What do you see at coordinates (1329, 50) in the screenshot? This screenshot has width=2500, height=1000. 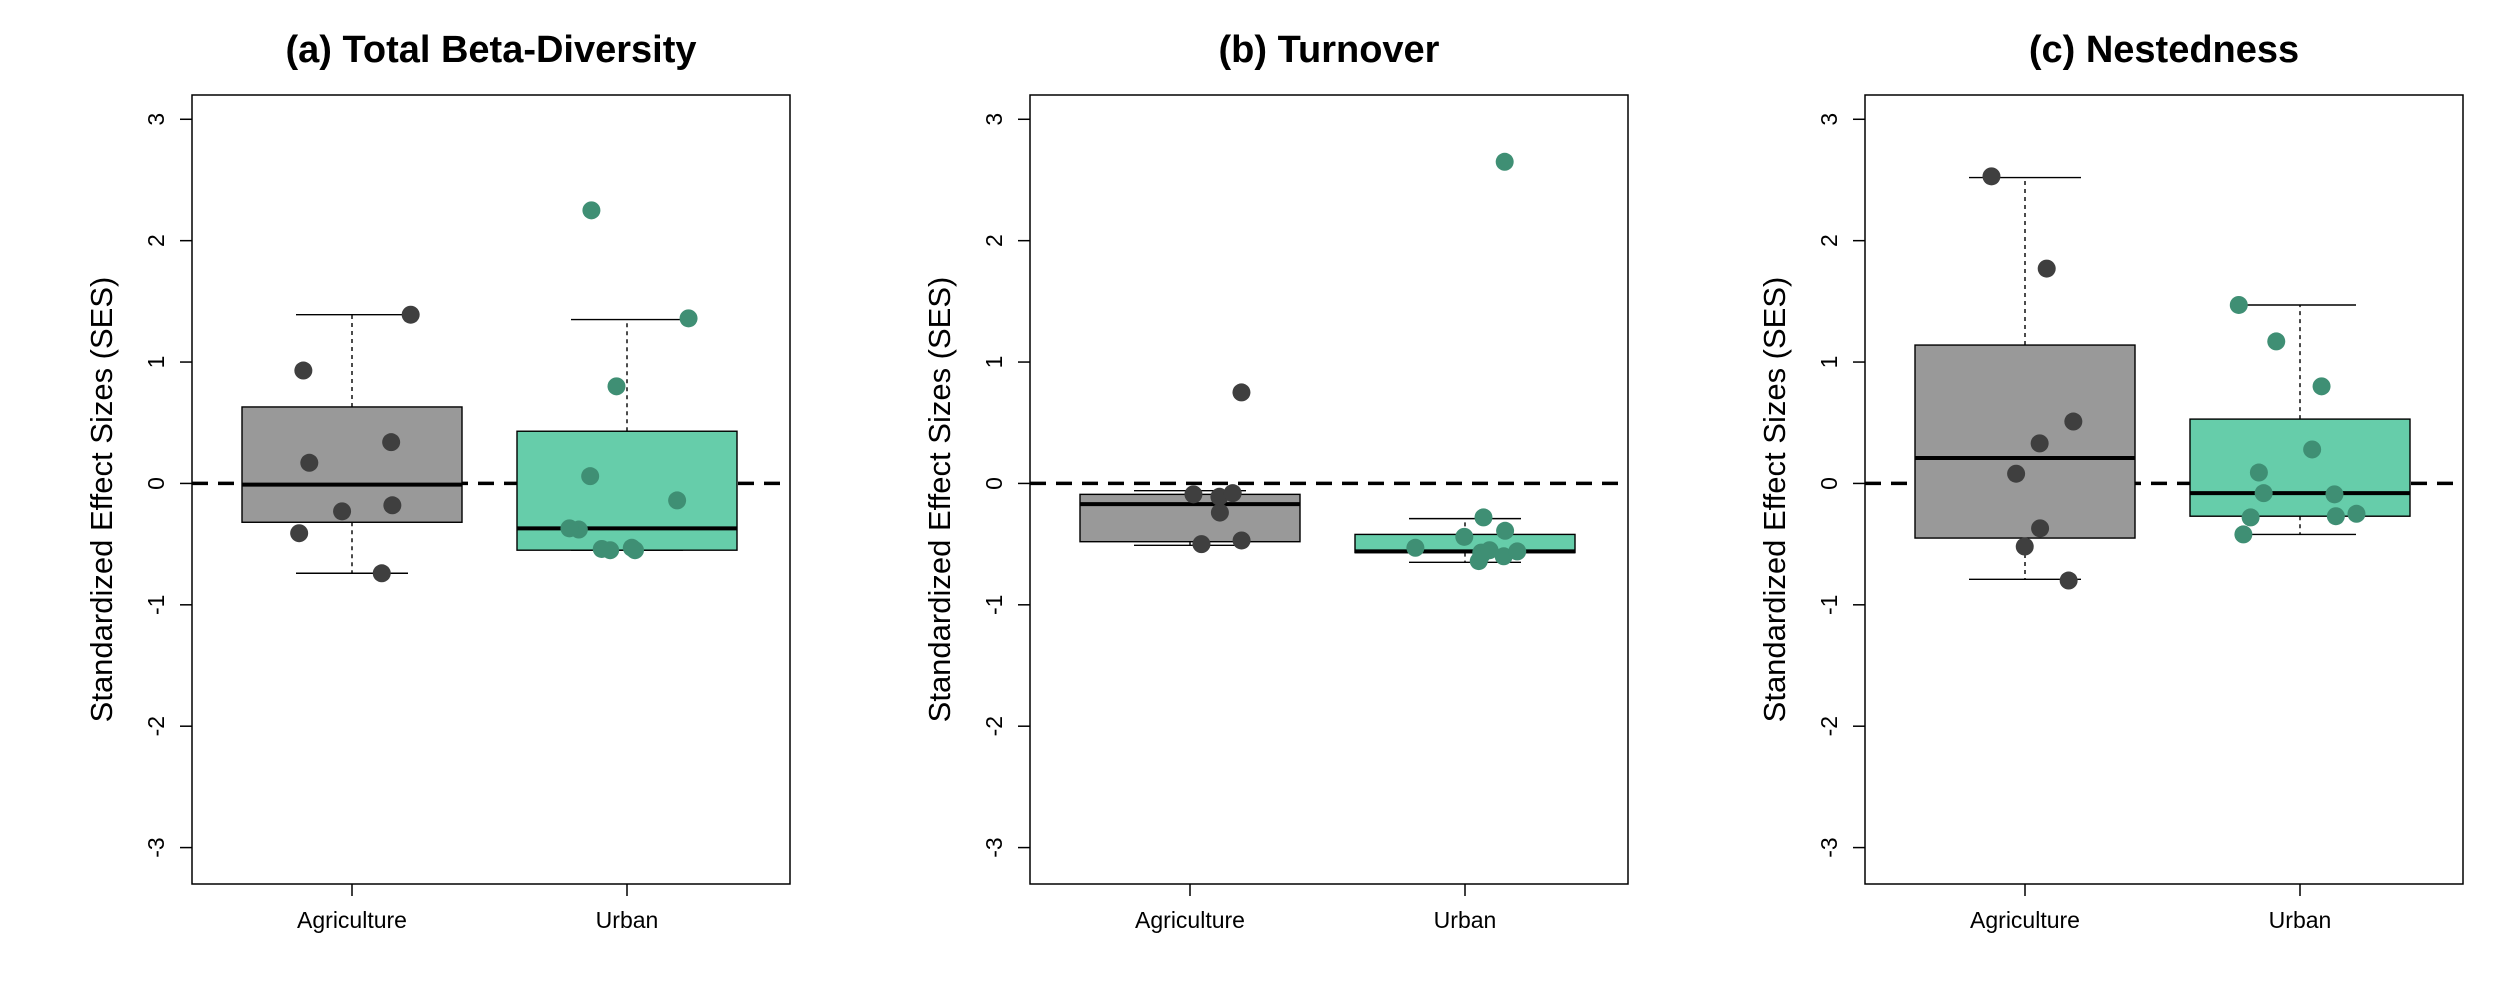 I see `panel-title: (b) Turnover` at bounding box center [1329, 50].